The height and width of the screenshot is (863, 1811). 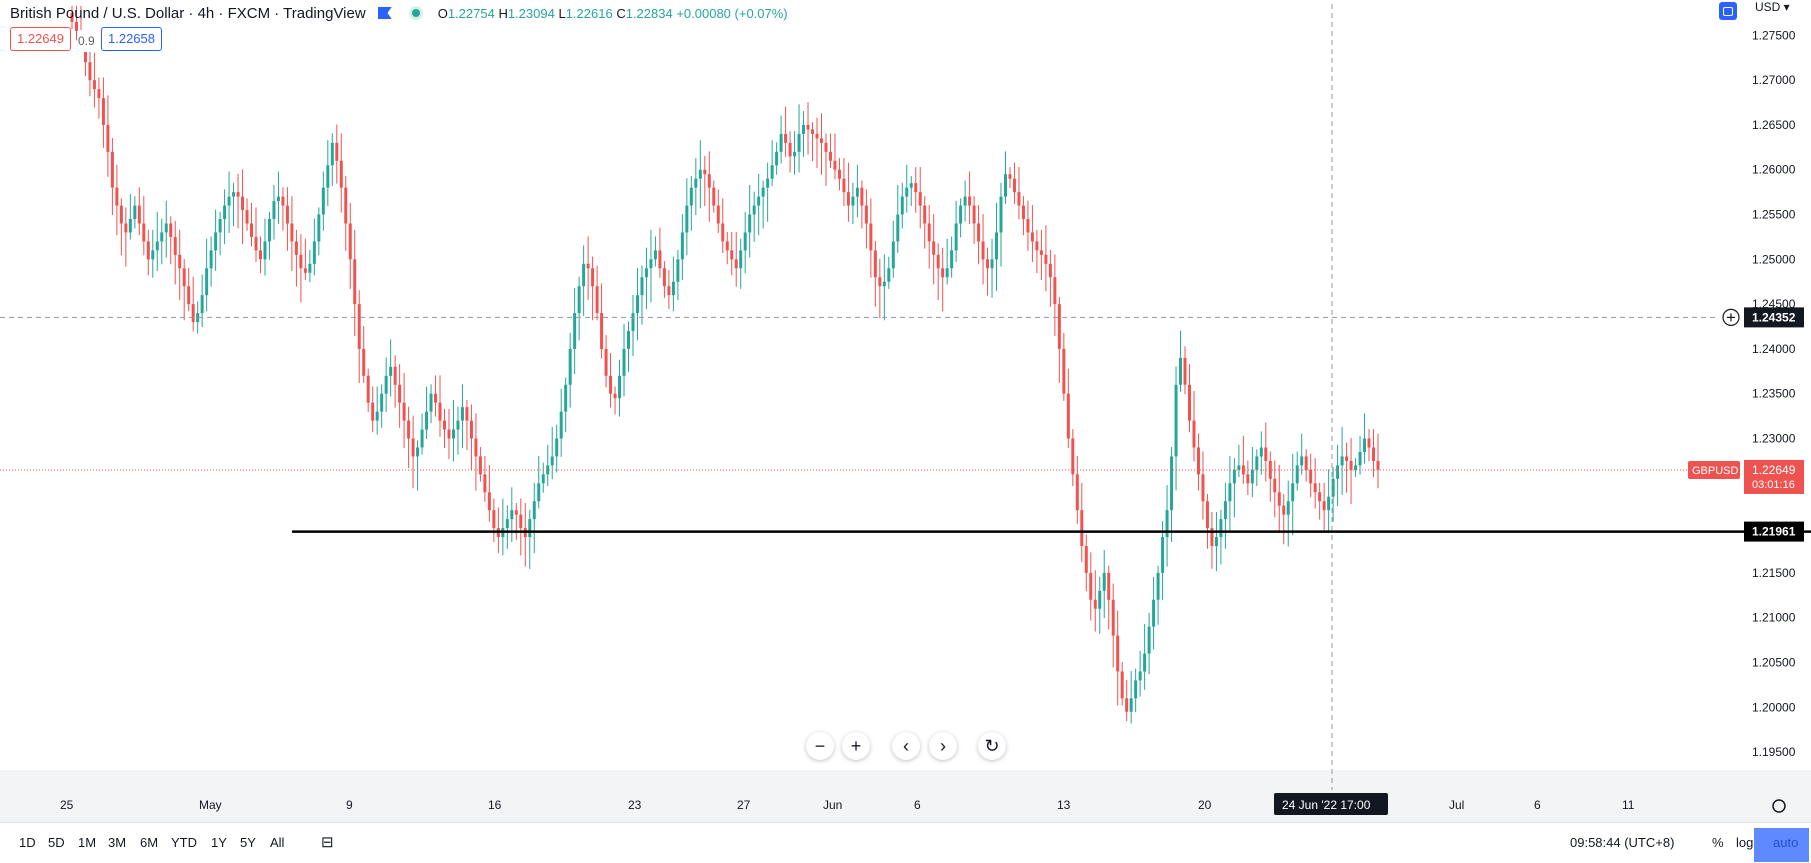 I want to click on timeframe-3m: 3M, so click(x=117, y=842).